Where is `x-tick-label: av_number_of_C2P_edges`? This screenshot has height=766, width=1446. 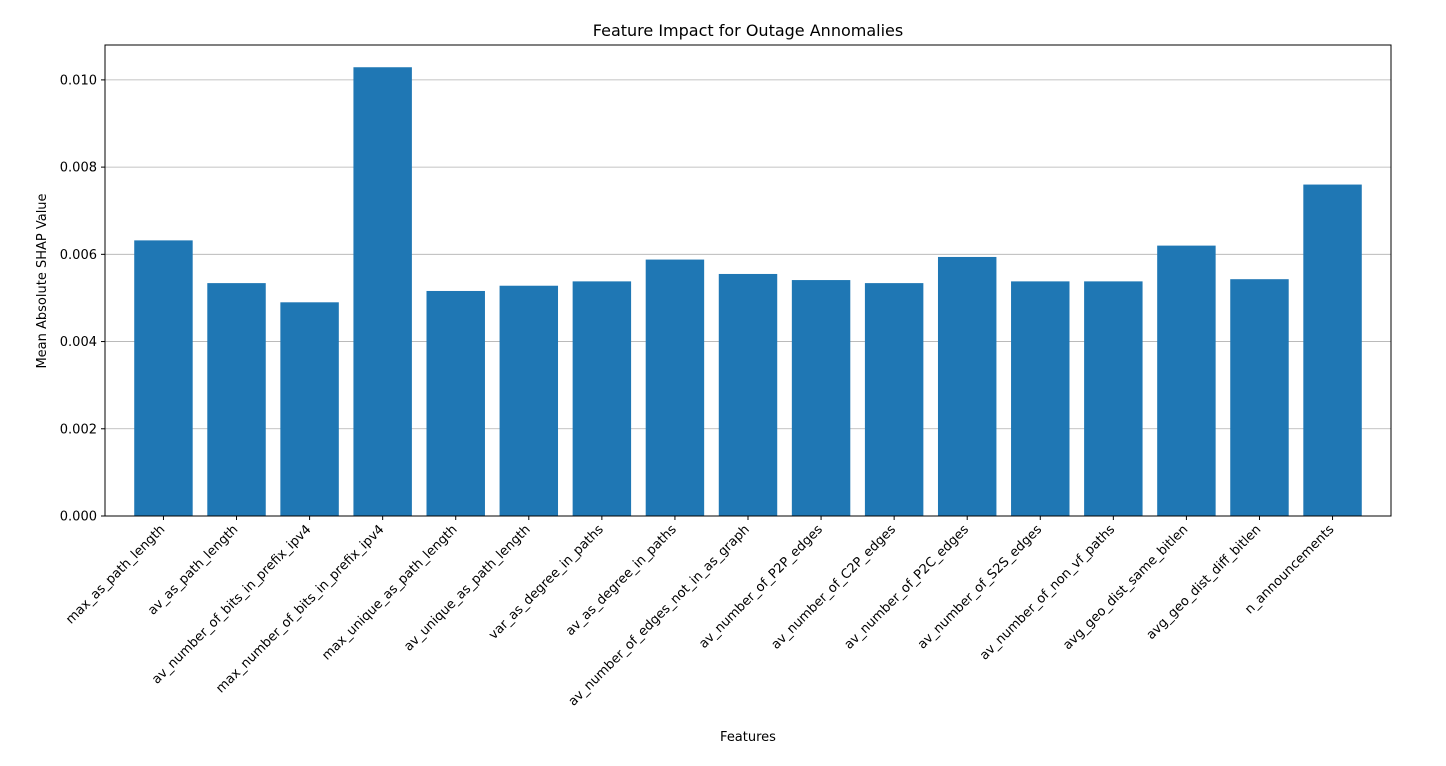 x-tick-label: av_number_of_C2P_edges is located at coordinates (834, 587).